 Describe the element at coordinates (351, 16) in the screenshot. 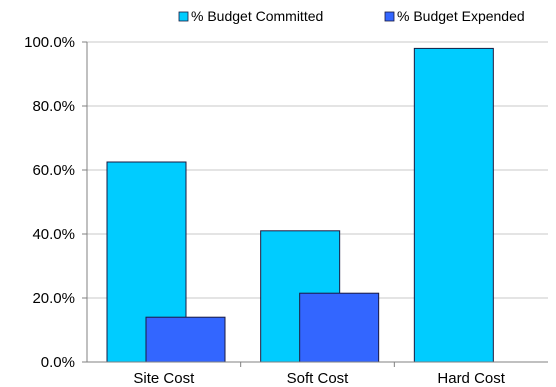

I see `legend: % Budget Committed % Budget Expended` at that location.